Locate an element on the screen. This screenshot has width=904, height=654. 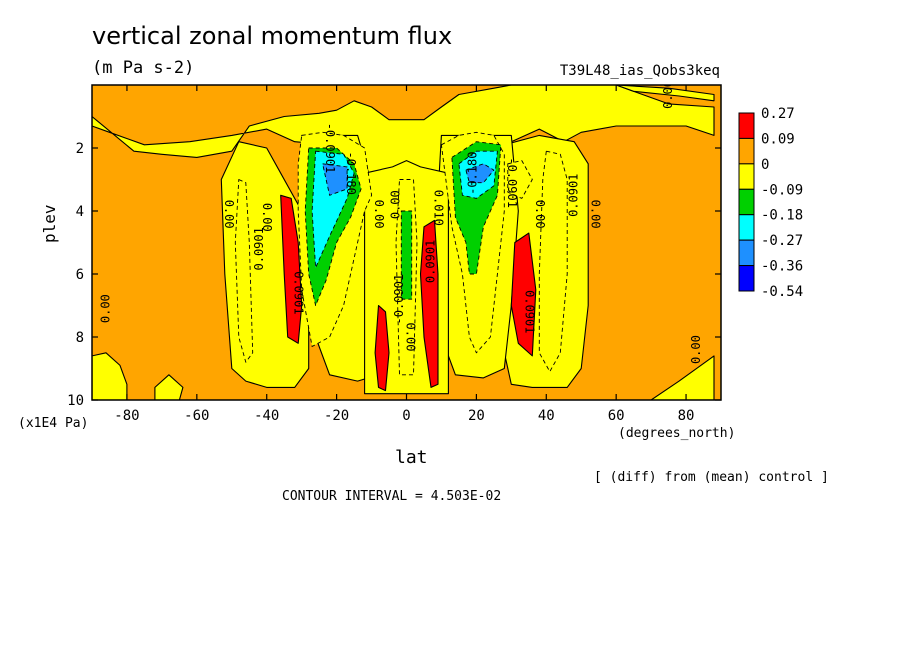
contour-label-10: 0.010 is located at coordinates (438, 208).